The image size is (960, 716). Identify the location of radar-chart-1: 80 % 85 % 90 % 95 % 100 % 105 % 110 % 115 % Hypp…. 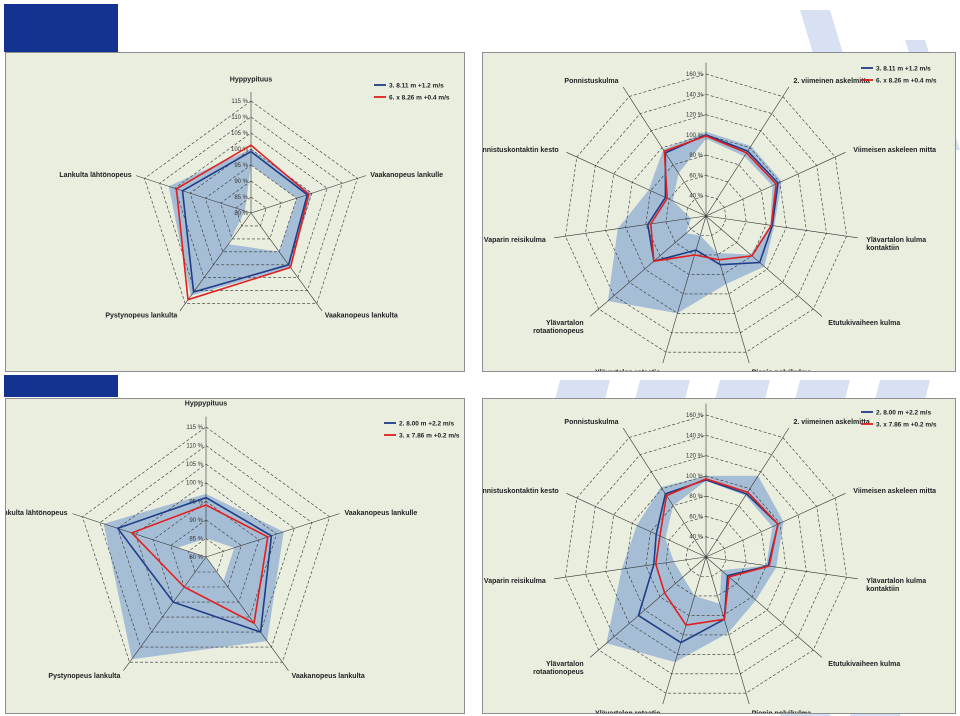
(254, 198).